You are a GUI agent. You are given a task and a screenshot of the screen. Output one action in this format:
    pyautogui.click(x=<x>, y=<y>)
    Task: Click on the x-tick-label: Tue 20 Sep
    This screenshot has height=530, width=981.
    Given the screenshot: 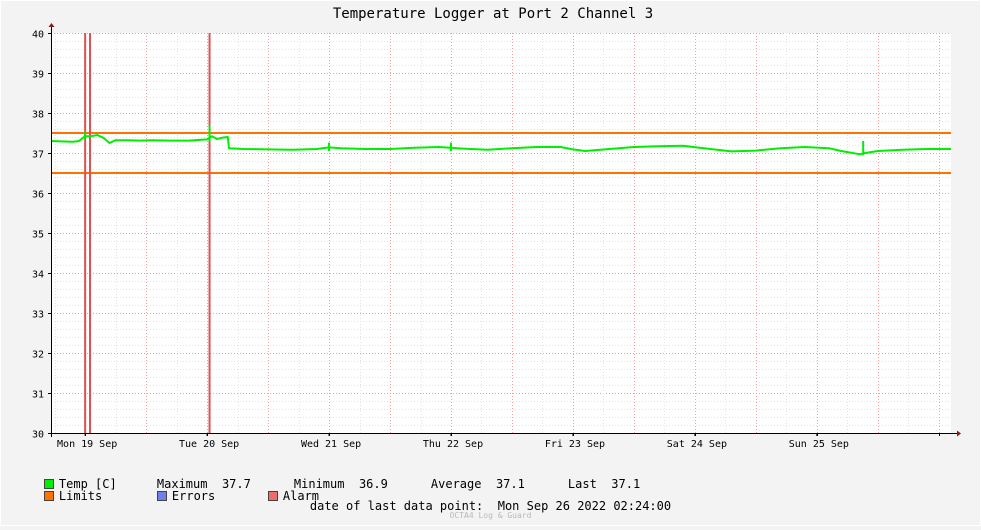 What is the action you would take?
    pyautogui.click(x=209, y=444)
    